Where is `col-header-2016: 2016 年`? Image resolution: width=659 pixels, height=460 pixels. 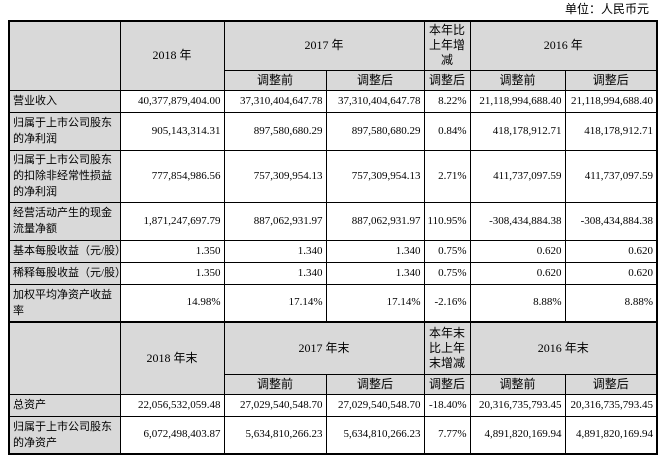
col-header-2016: 2016 年 is located at coordinates (563, 45).